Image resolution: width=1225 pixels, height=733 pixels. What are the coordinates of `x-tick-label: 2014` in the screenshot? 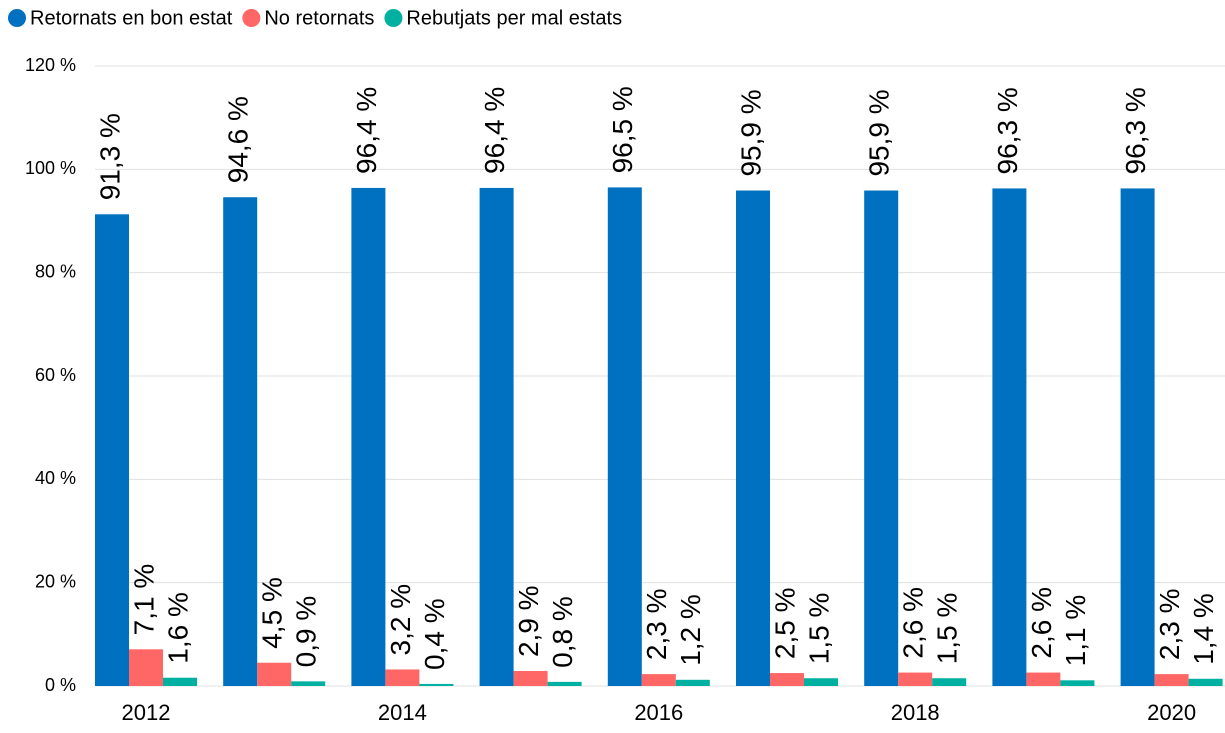 It's located at (402, 712).